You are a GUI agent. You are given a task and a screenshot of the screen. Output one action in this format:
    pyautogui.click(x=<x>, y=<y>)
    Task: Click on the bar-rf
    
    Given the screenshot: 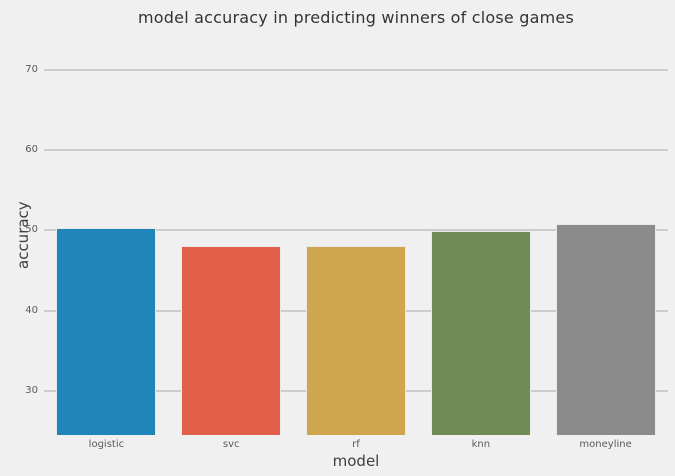 What is the action you would take?
    pyautogui.click(x=356, y=340)
    